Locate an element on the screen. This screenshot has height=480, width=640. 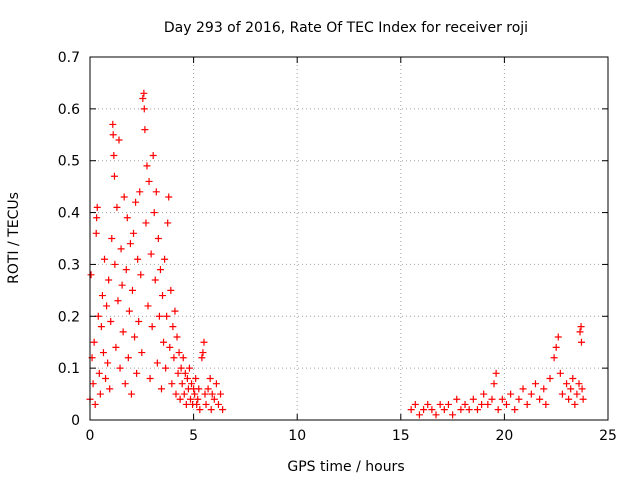
y-tick-label: 0.1 is located at coordinates (69, 369).